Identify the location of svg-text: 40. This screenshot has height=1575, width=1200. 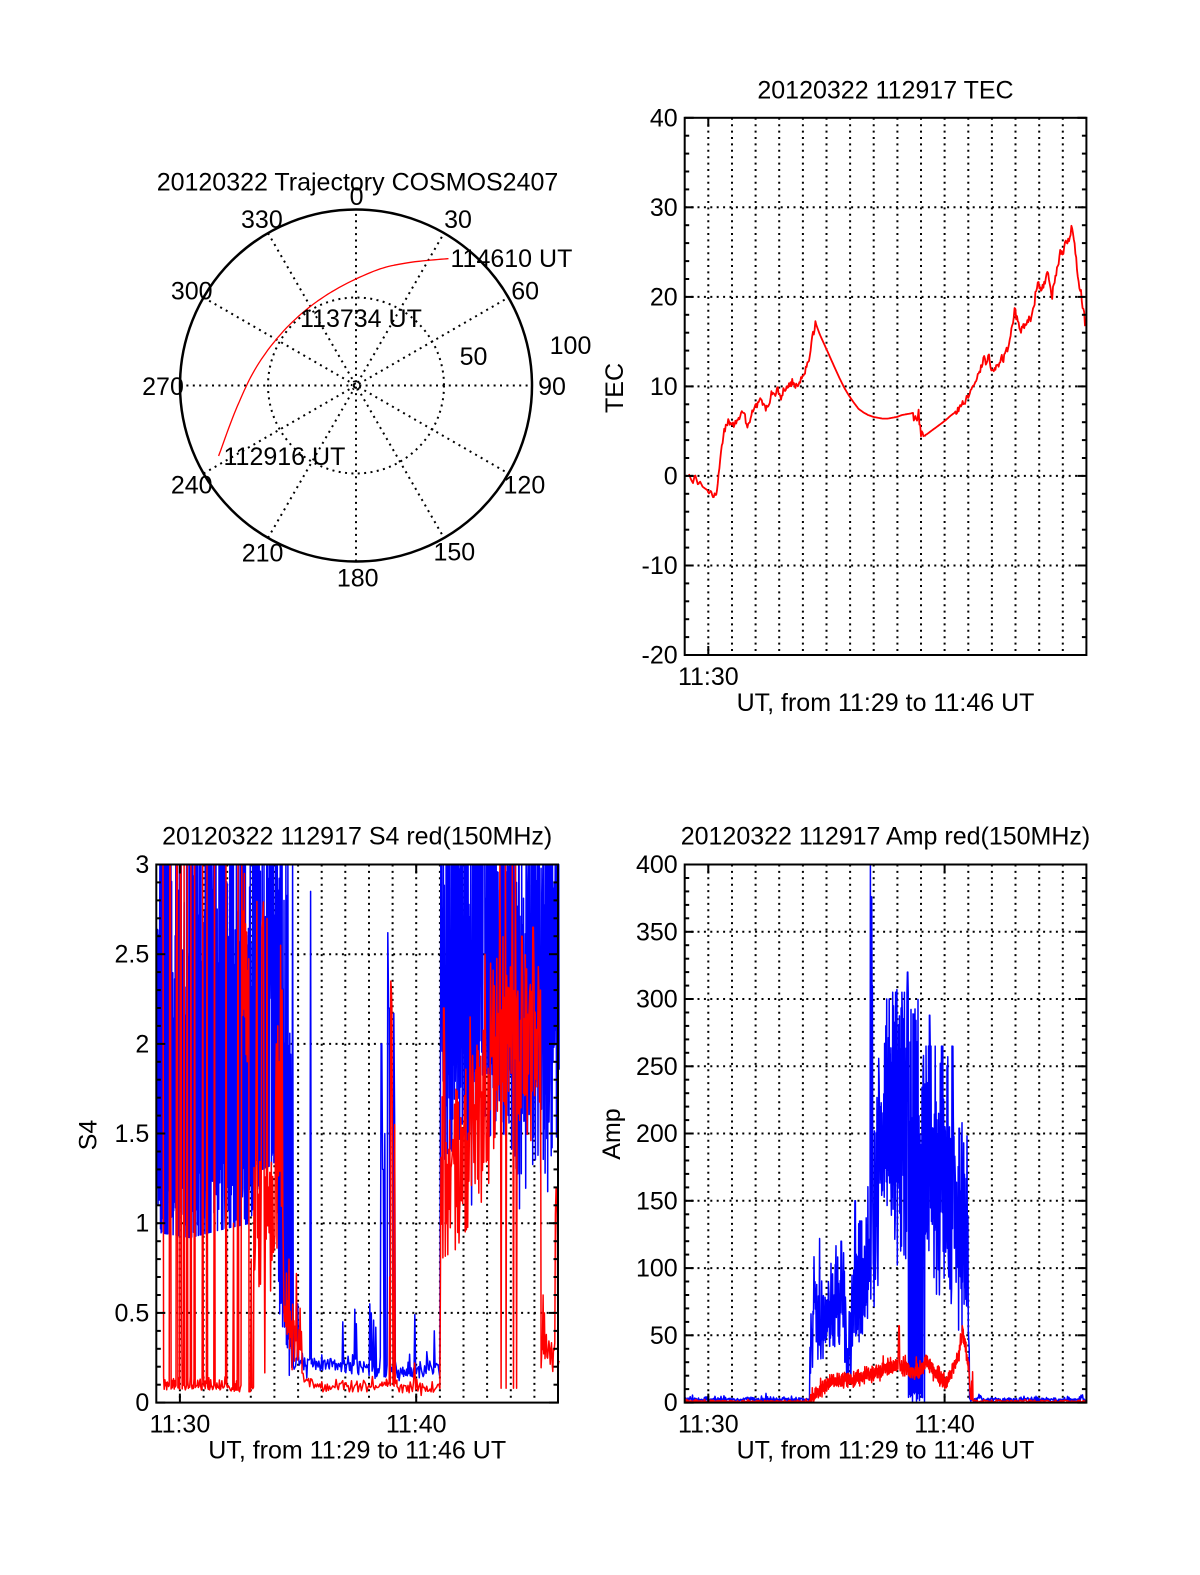
(664, 118).